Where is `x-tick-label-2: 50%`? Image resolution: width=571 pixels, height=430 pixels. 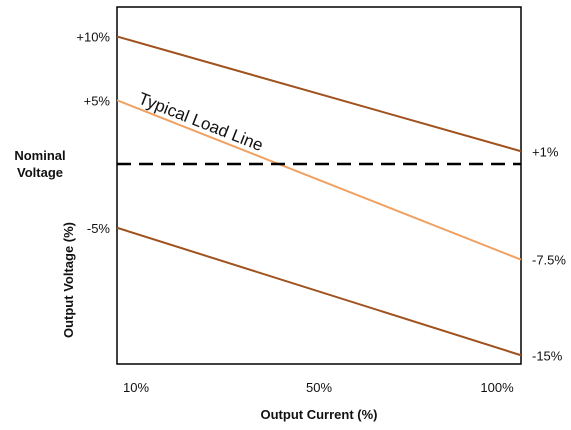
x-tick-label-2: 50% is located at coordinates (319, 387).